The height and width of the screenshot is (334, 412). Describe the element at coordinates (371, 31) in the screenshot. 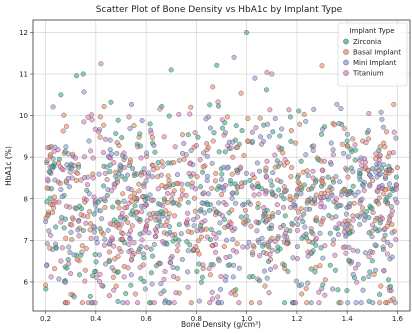

I see `legend-title: Implant Type` at that location.